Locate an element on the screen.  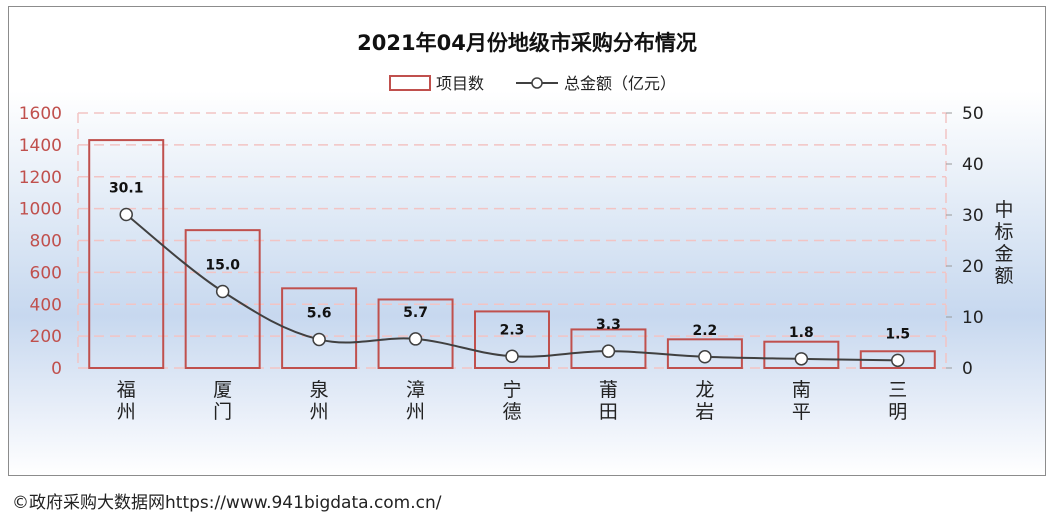
category-label-厦门: 厦门 is located at coordinates (222, 401).